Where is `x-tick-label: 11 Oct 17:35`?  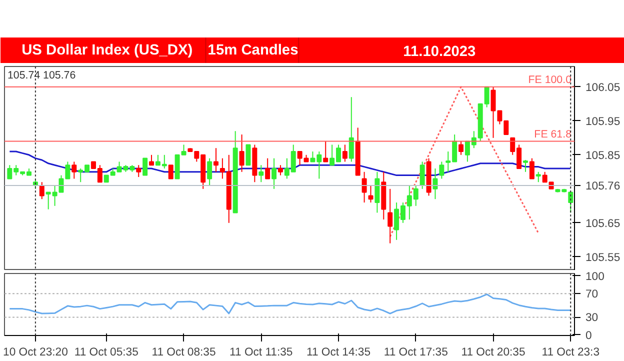 x-tick-label: 11 Oct 17:35 is located at coordinates (416, 352).